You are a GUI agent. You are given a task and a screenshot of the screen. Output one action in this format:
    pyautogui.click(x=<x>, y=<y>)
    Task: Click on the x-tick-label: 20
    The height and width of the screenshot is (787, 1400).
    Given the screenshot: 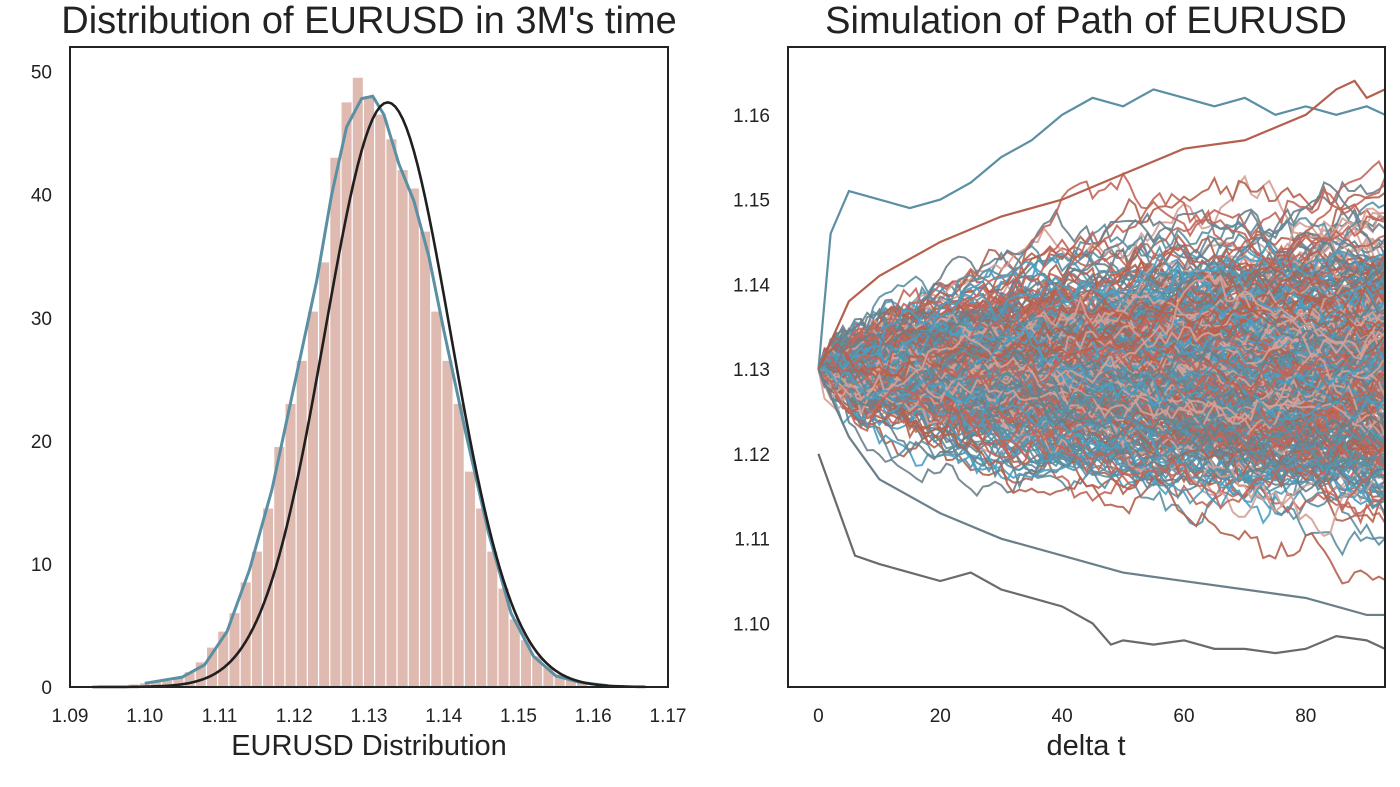 What is the action you would take?
    pyautogui.click(x=940, y=716)
    